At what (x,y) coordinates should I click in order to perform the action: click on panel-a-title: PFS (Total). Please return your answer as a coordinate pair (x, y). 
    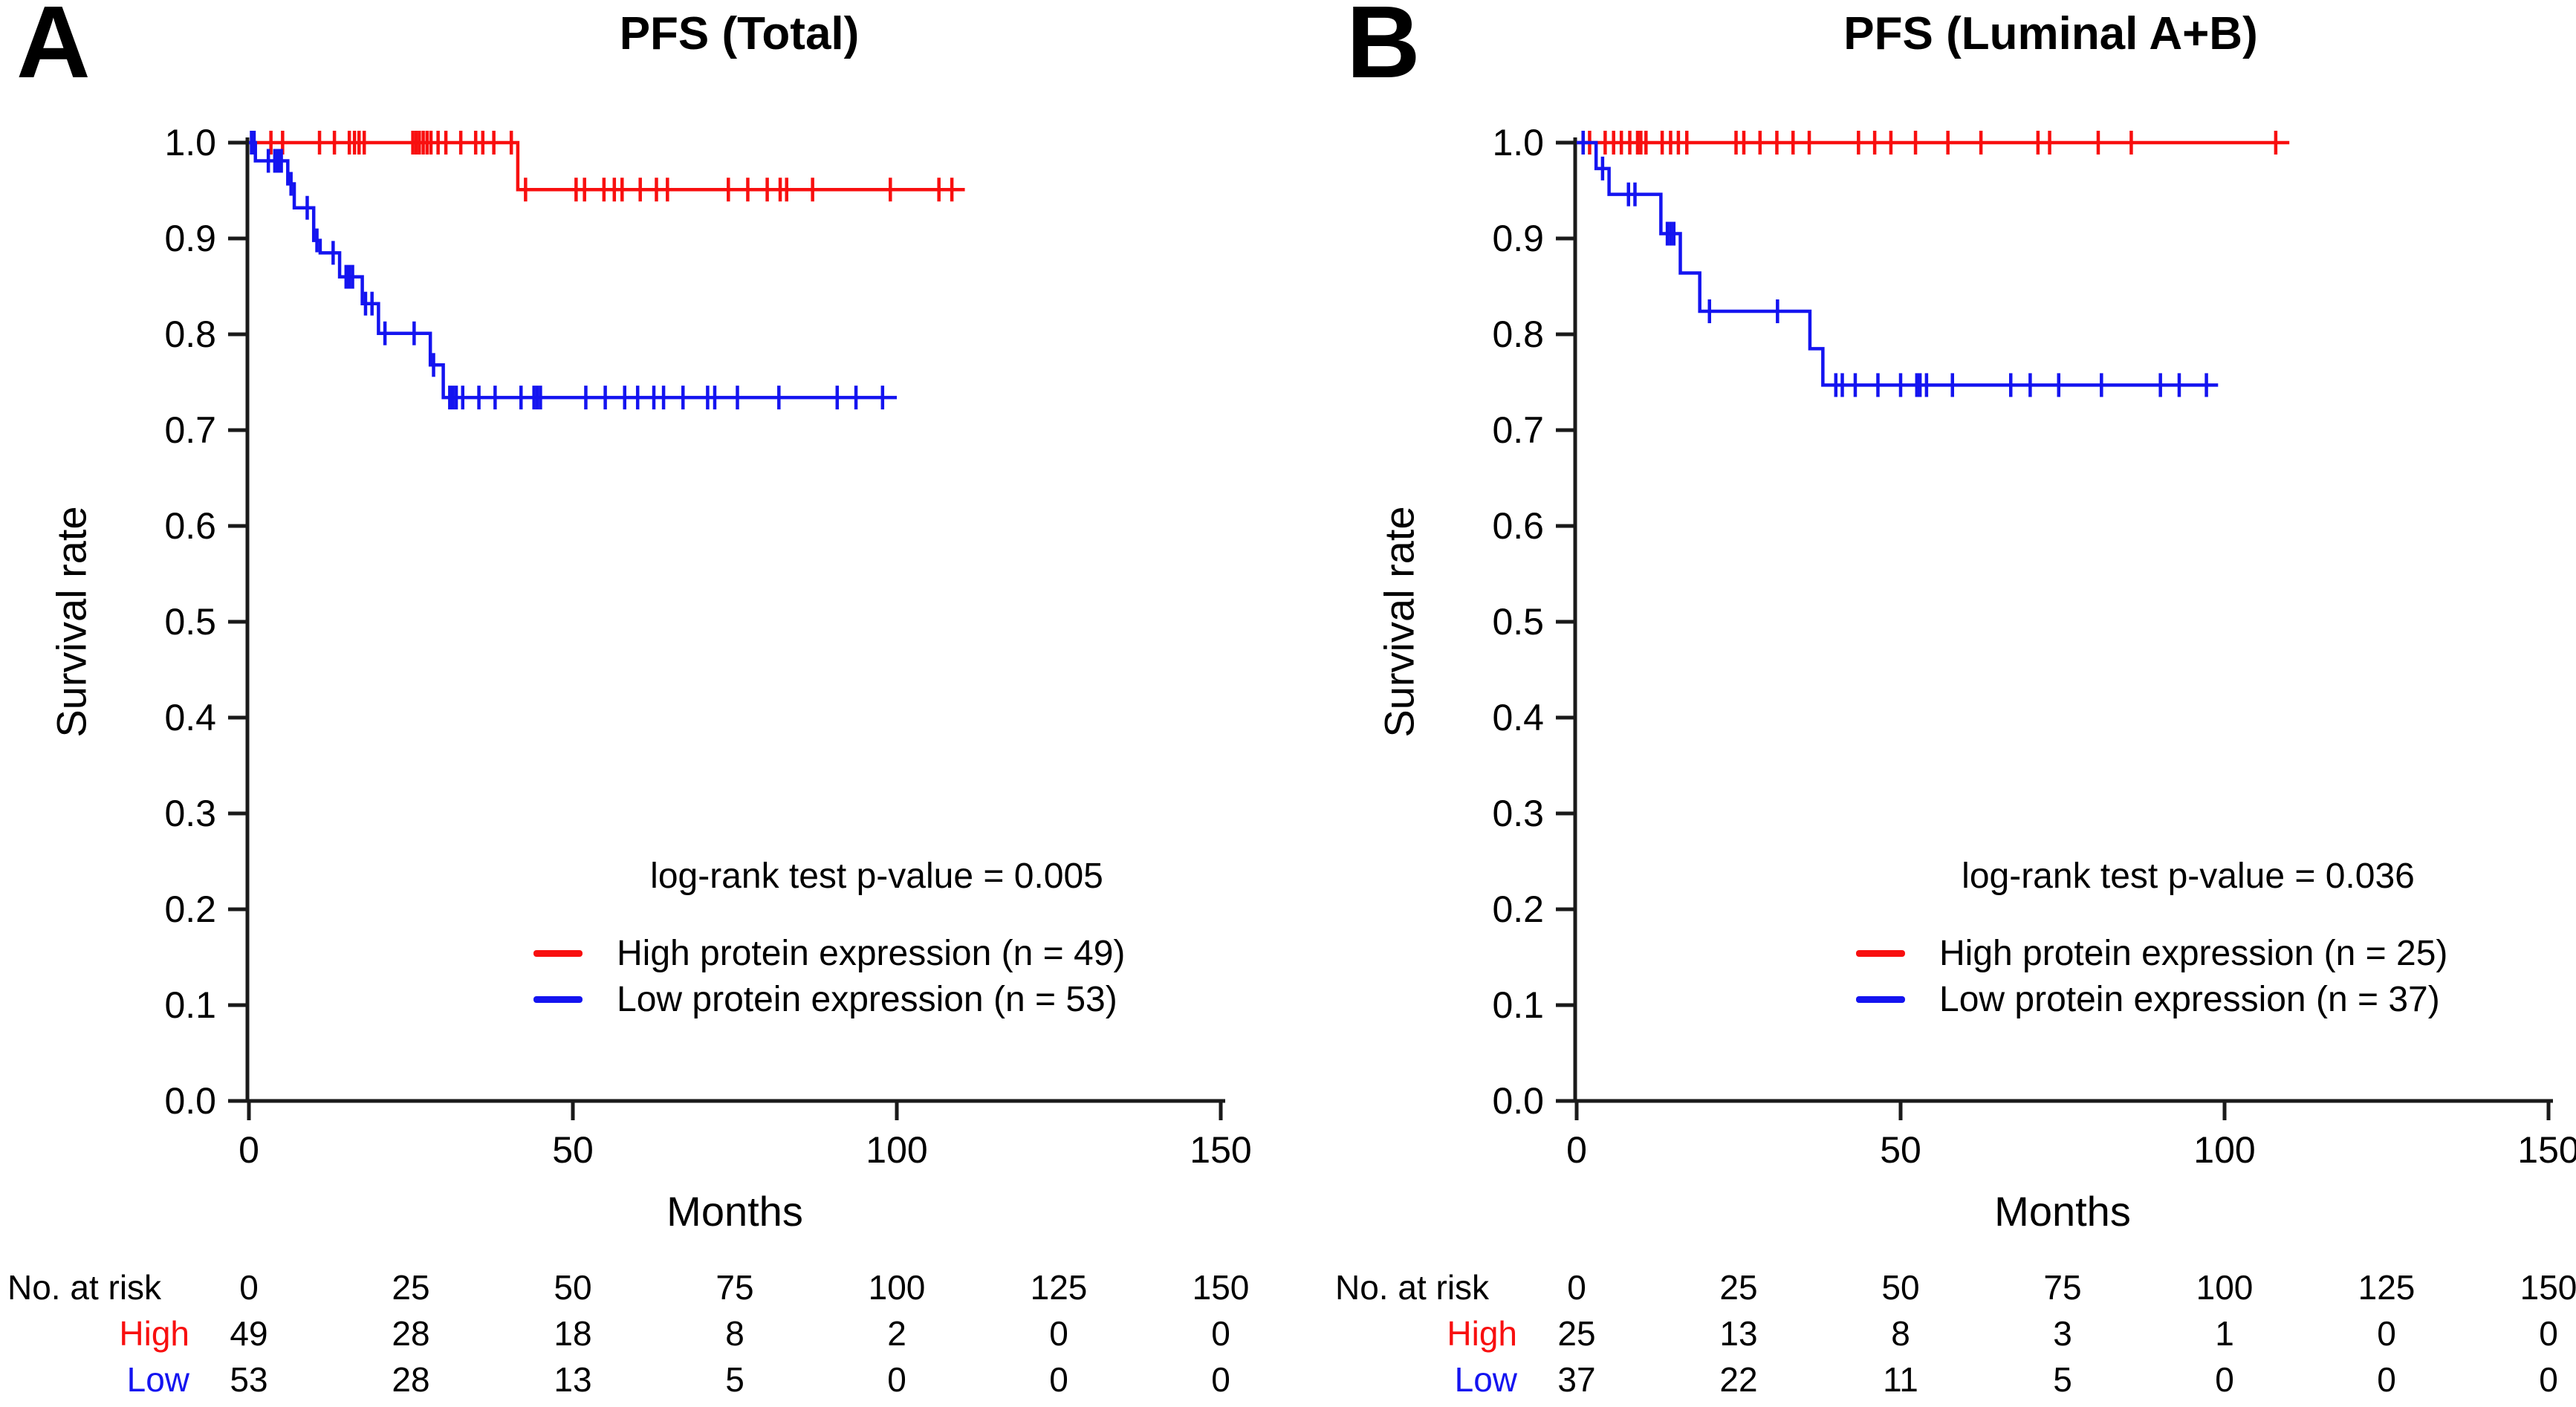
    Looking at the image, I should click on (739, 33).